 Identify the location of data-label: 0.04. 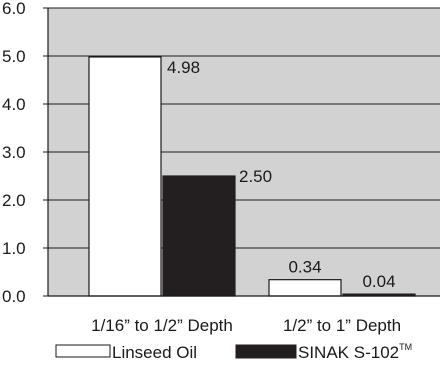
(378, 281).